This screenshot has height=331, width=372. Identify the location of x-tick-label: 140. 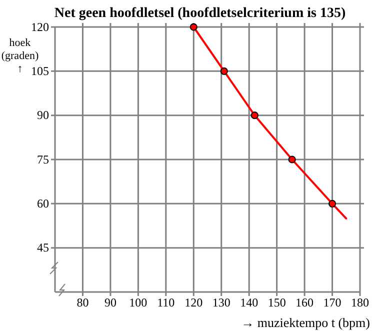
(249, 303).